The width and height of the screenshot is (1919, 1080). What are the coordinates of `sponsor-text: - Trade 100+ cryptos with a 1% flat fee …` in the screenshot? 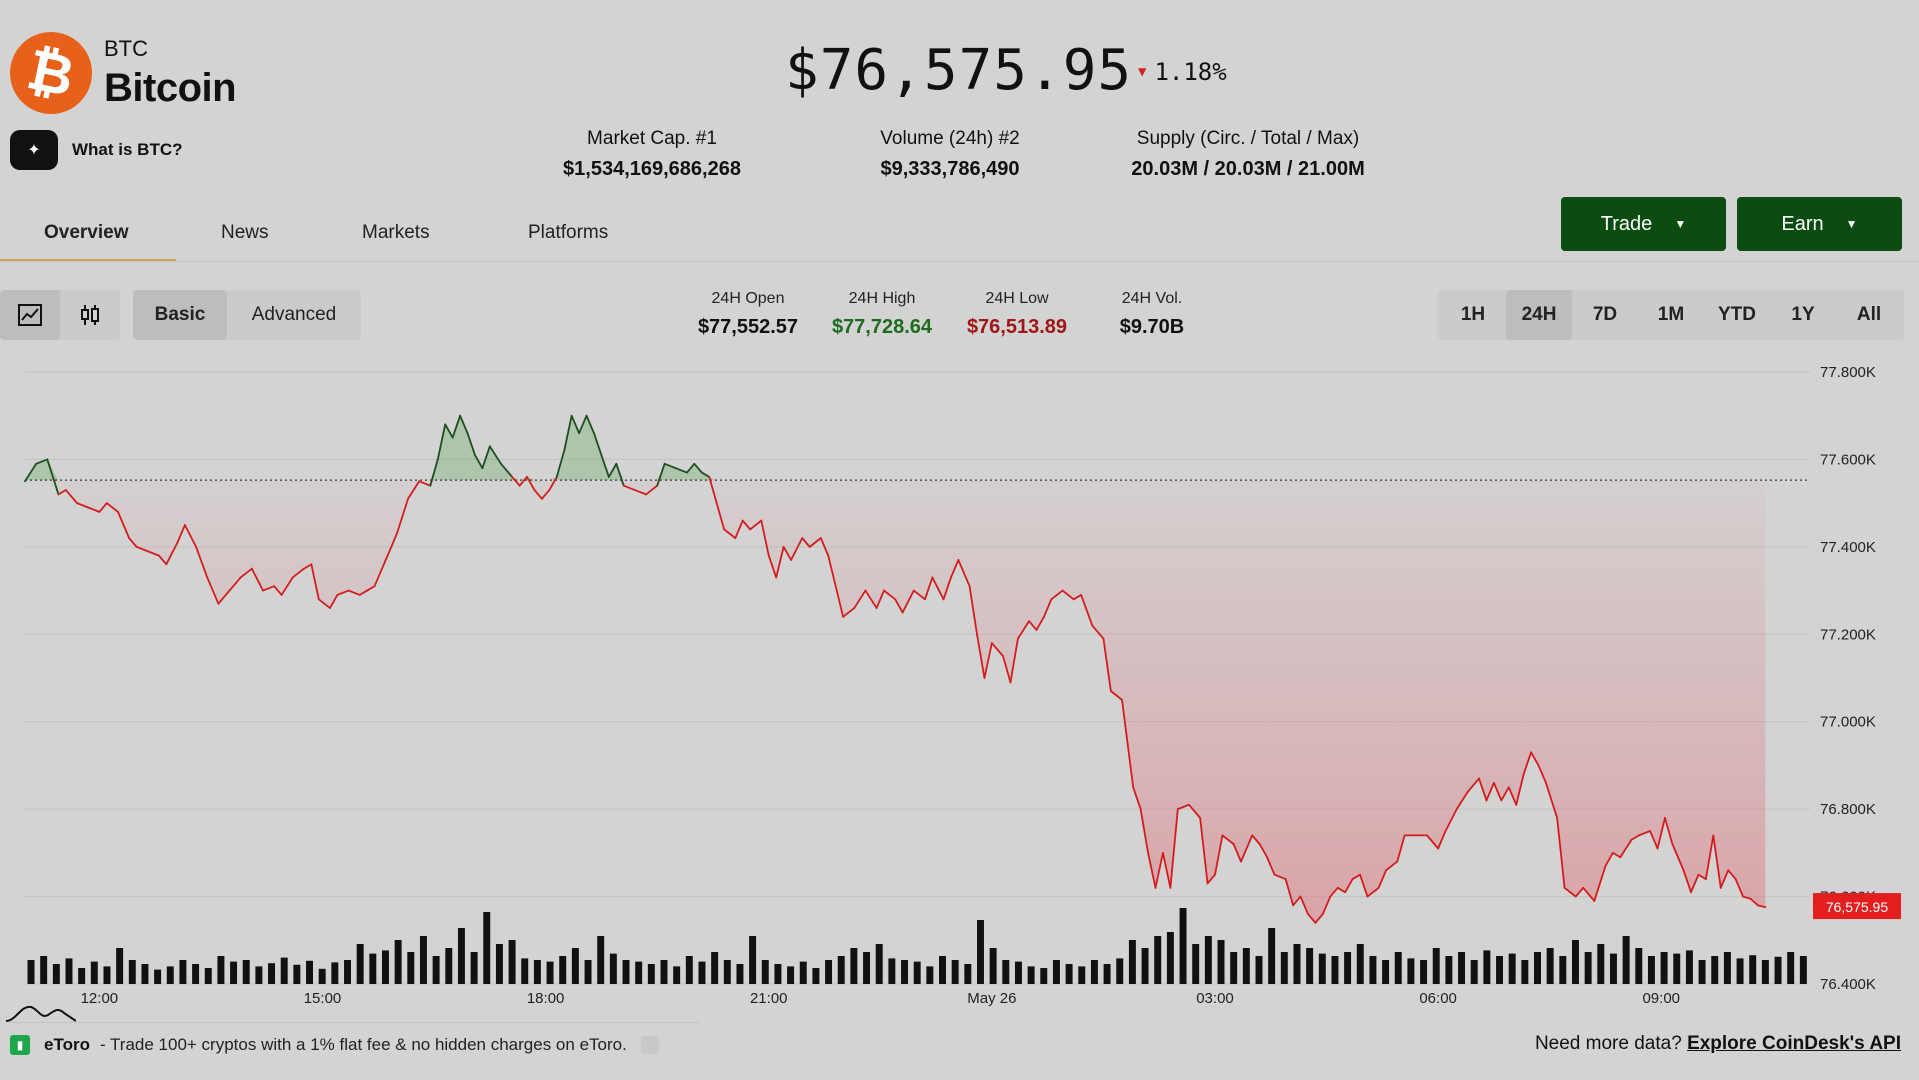 It's located at (363, 1044).